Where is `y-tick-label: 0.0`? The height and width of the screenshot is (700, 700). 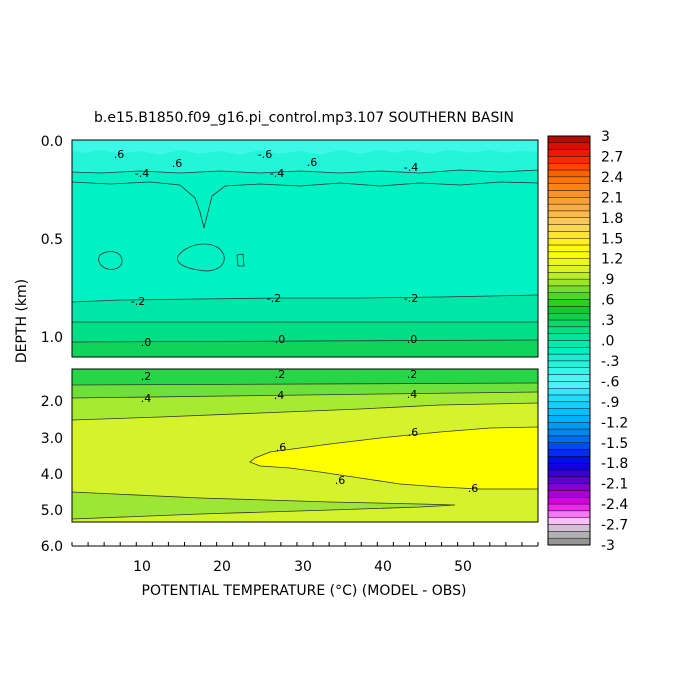
y-tick-label: 0.0 is located at coordinates (52, 142).